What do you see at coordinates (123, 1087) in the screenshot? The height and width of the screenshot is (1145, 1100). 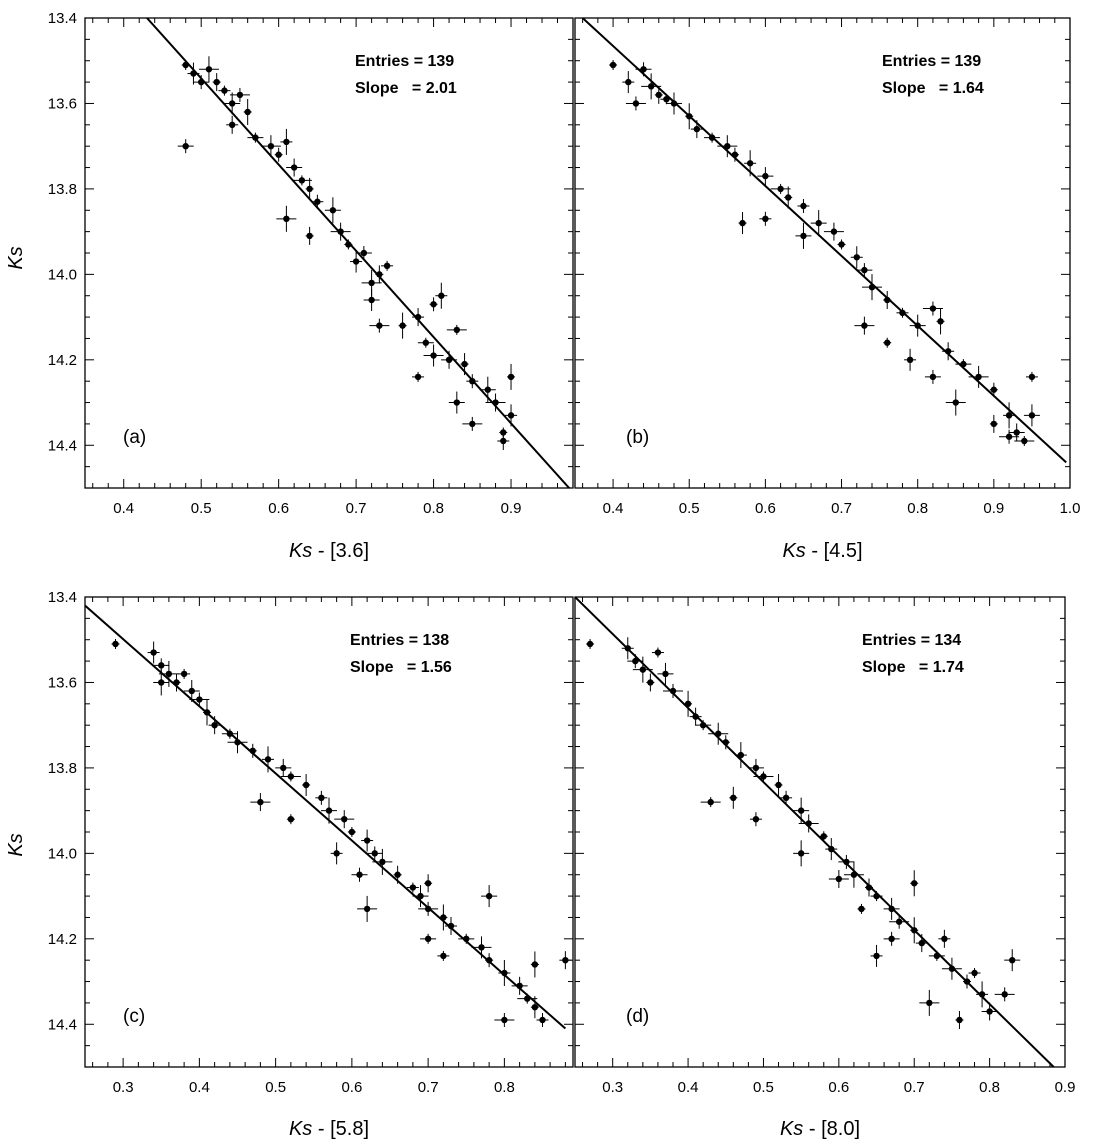 I see `x-tick-label: 0.3` at bounding box center [123, 1087].